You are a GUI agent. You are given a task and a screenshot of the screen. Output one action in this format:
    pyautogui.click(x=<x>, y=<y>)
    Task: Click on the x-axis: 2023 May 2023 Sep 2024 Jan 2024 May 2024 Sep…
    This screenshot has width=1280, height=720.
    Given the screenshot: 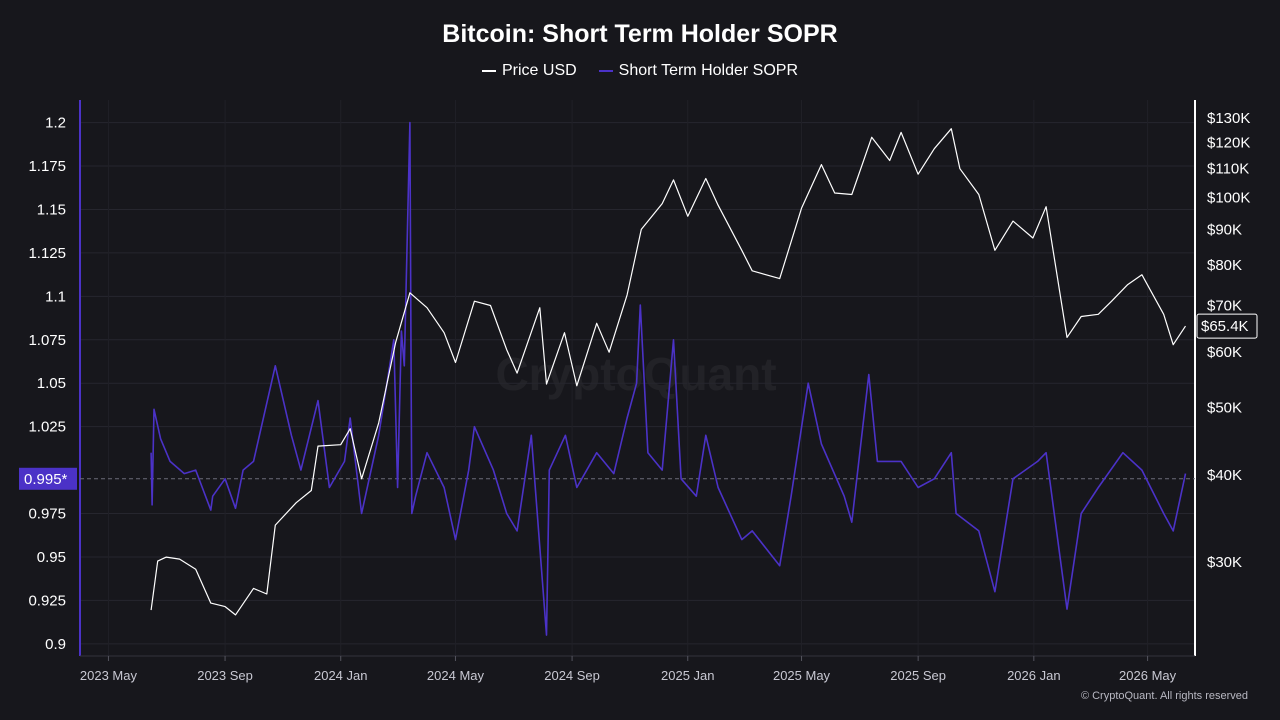 What is the action you would take?
    pyautogui.click(x=637, y=669)
    